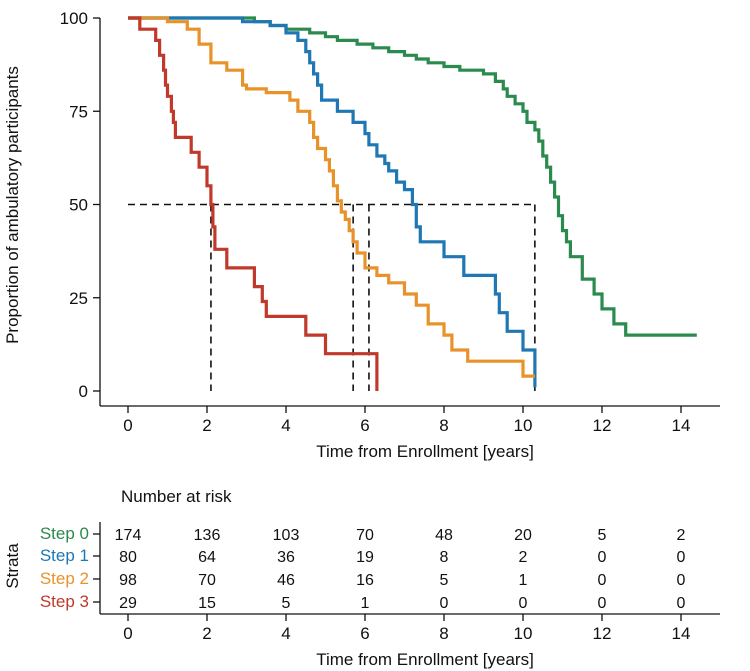 Image resolution: width=750 pixels, height=671 pixels. What do you see at coordinates (12, 205) in the screenshot?
I see `y-axis-title: Proportion of ambulatory participants` at bounding box center [12, 205].